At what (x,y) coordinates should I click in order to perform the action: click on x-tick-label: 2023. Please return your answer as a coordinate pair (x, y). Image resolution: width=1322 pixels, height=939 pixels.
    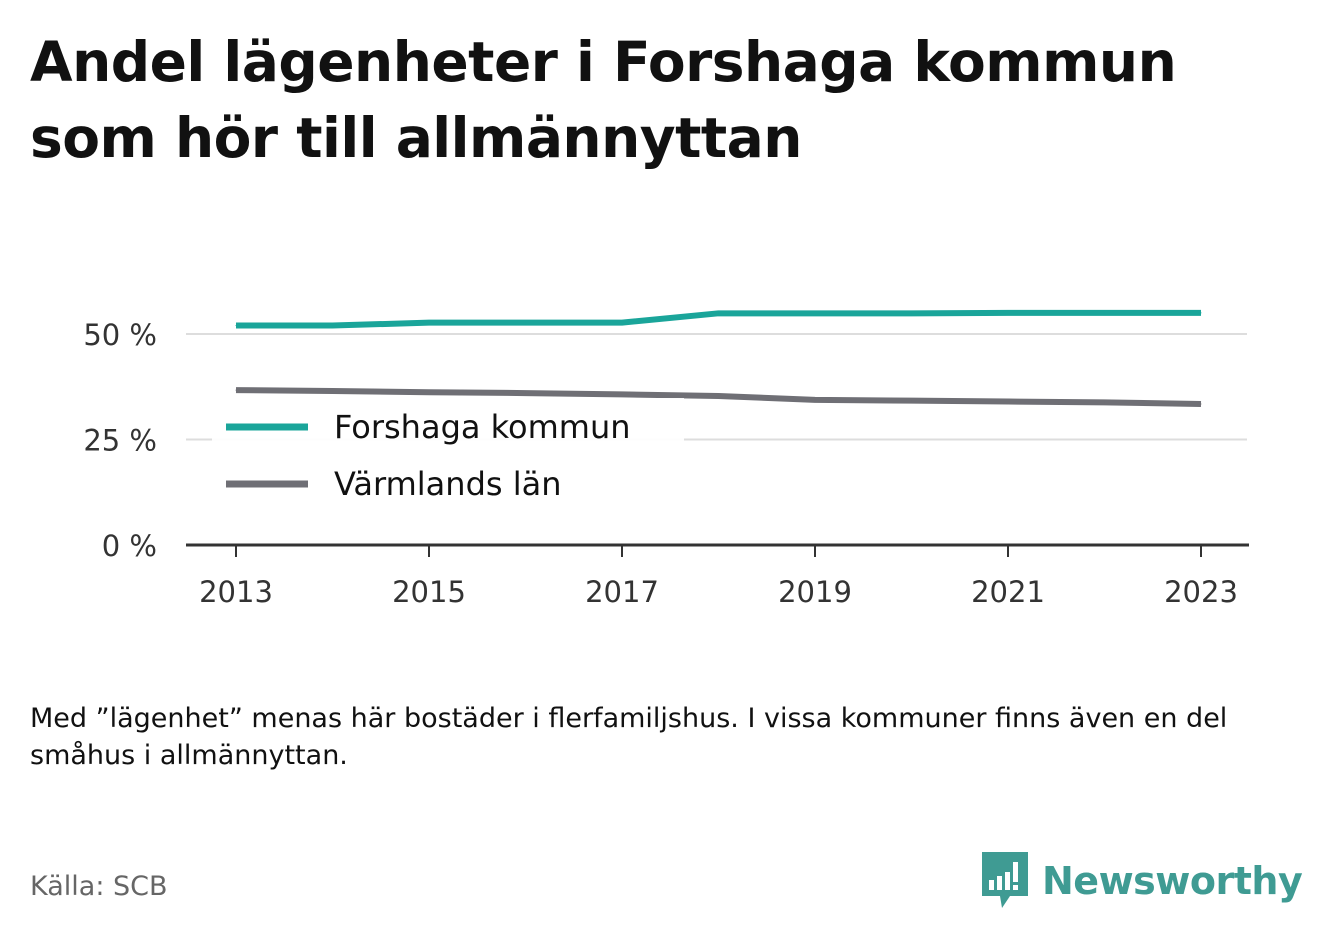
    Looking at the image, I should click on (1201, 592).